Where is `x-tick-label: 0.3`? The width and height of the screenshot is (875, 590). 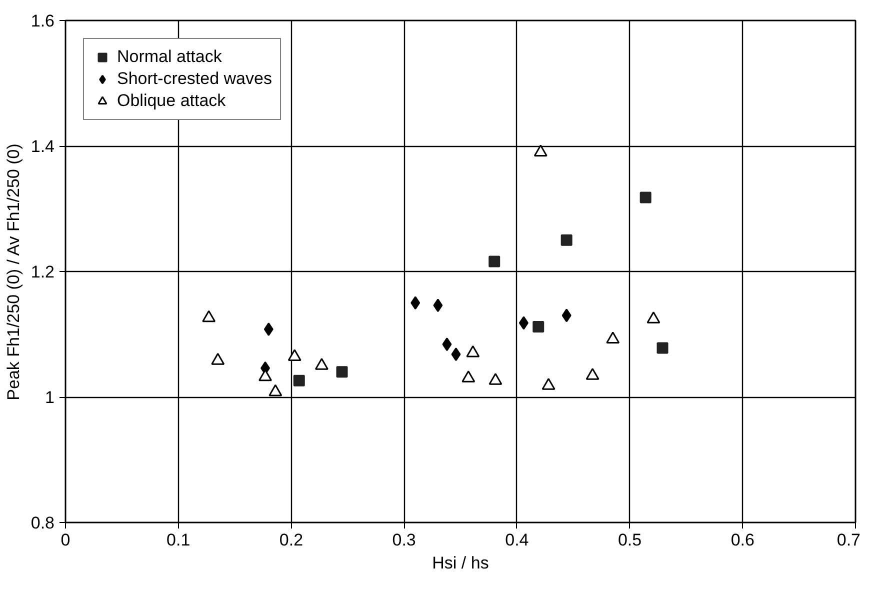
x-tick-label: 0.3 is located at coordinates (404, 540).